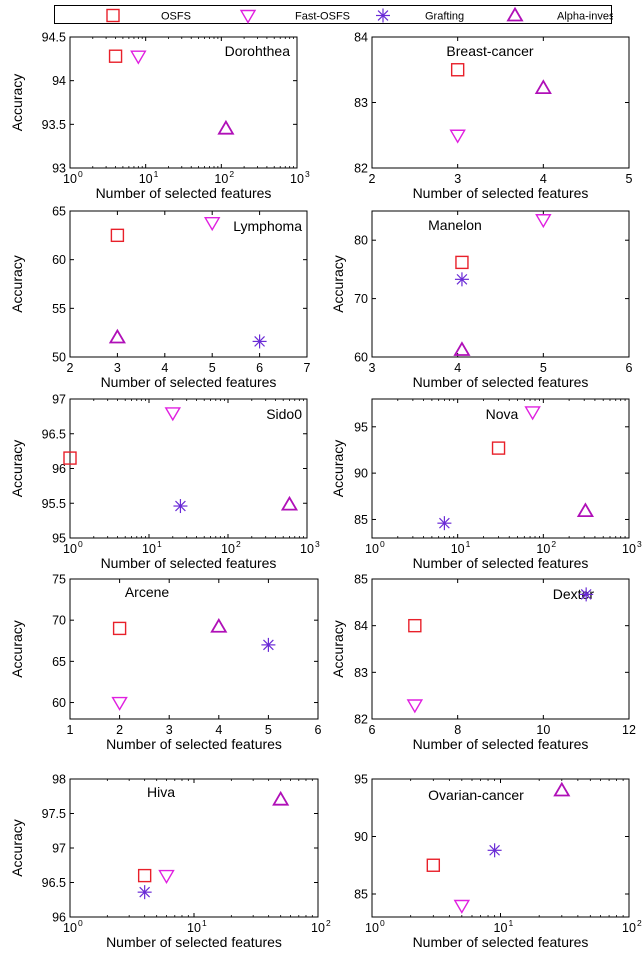 The image size is (642, 966). What do you see at coordinates (59, 849) in the screenshot?
I see `y-tick-label: 97` at bounding box center [59, 849].